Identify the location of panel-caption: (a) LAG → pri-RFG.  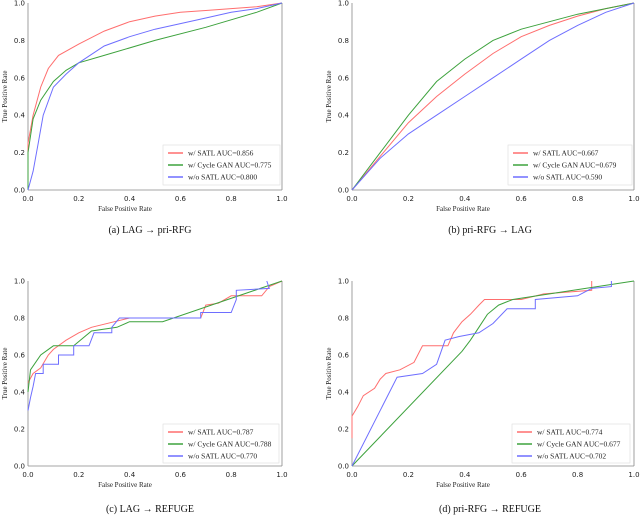
(149, 230).